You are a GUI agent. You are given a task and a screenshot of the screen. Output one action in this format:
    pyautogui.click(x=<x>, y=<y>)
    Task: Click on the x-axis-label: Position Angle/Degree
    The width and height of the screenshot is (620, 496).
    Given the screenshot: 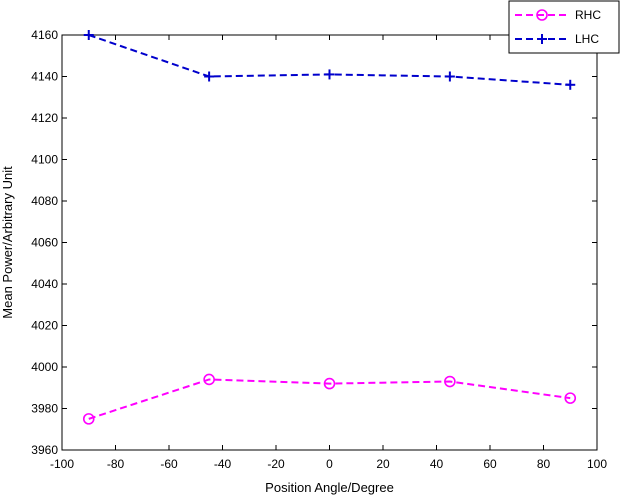 What is the action you would take?
    pyautogui.click(x=329, y=487)
    